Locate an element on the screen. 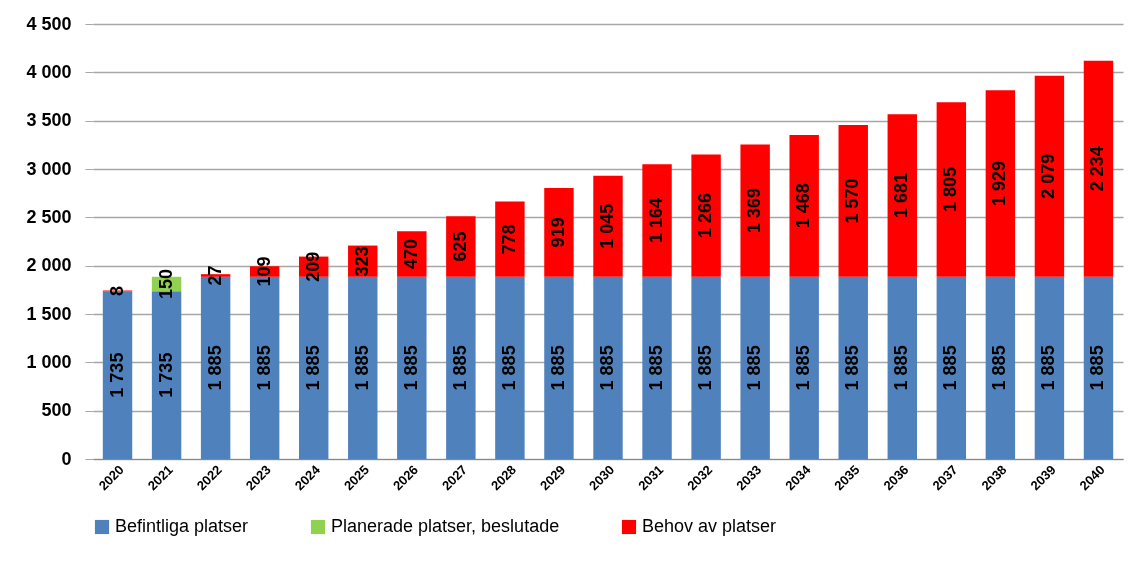 The width and height of the screenshot is (1142, 571). data-label: 778 is located at coordinates (508, 239).